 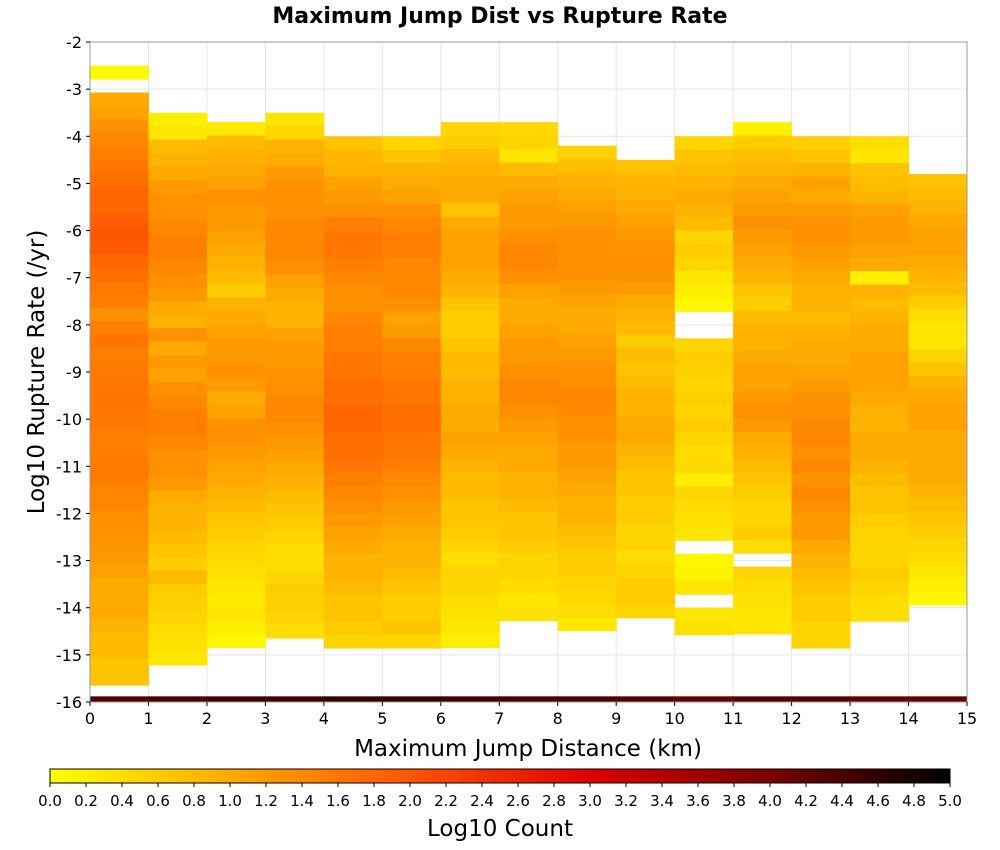 I want to click on colorbar-tick-label: 3.0, so click(x=590, y=801).